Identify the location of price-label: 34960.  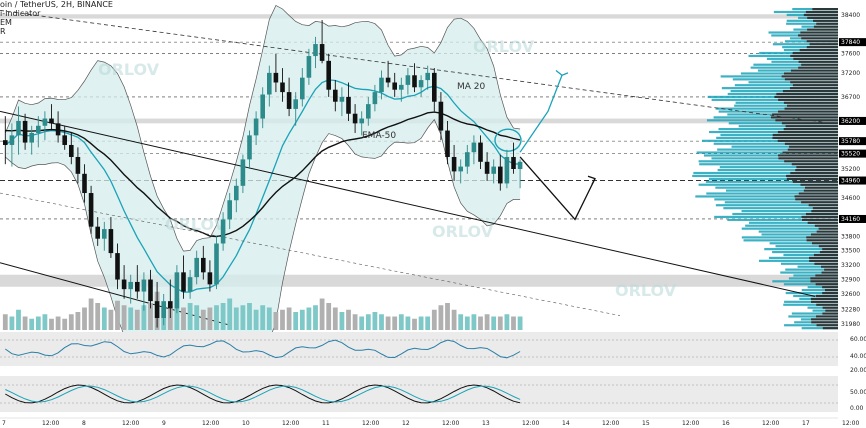
(850, 181).